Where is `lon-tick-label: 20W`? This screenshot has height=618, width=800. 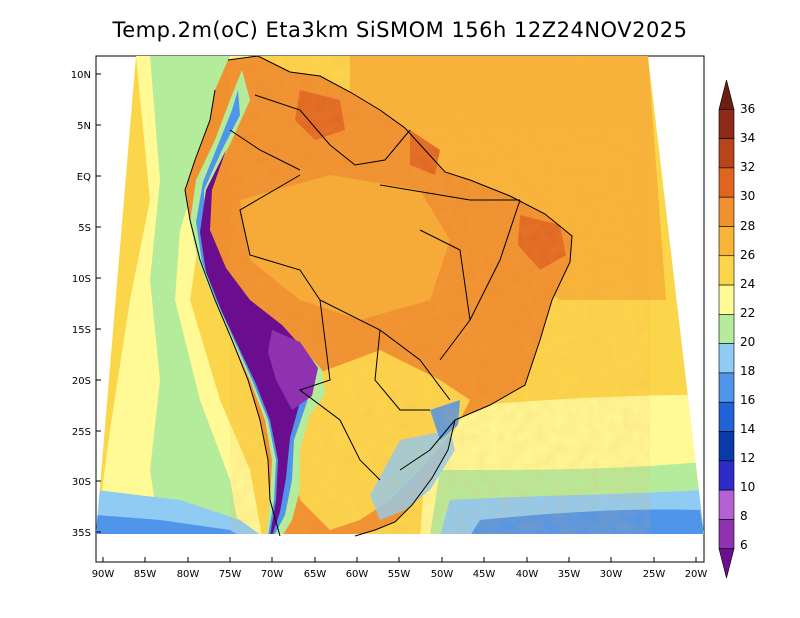 lon-tick-label: 20W is located at coordinates (696, 574).